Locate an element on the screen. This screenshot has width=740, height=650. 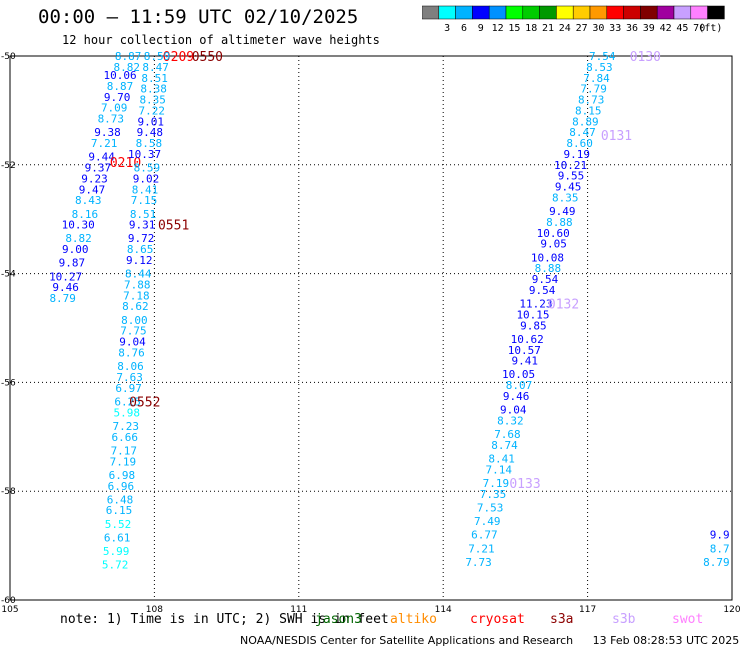
wave-height-point: 10.62 is located at coordinates (527, 339).